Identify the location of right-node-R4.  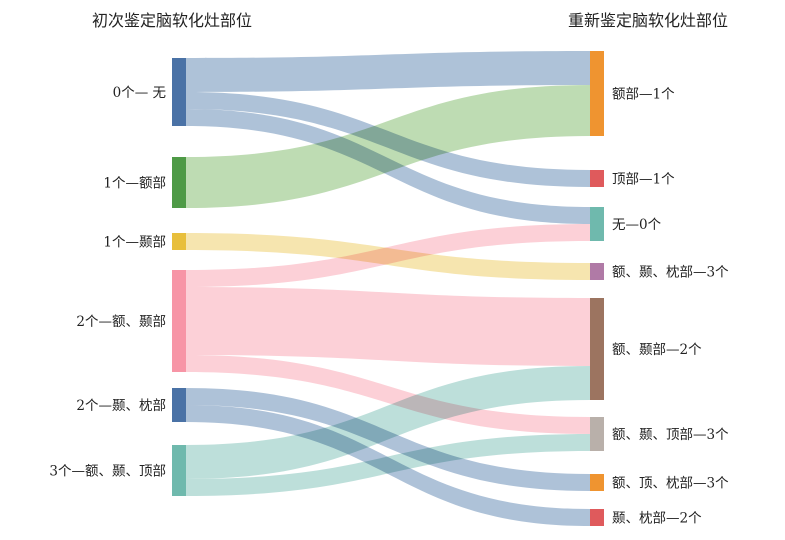
(597, 349).